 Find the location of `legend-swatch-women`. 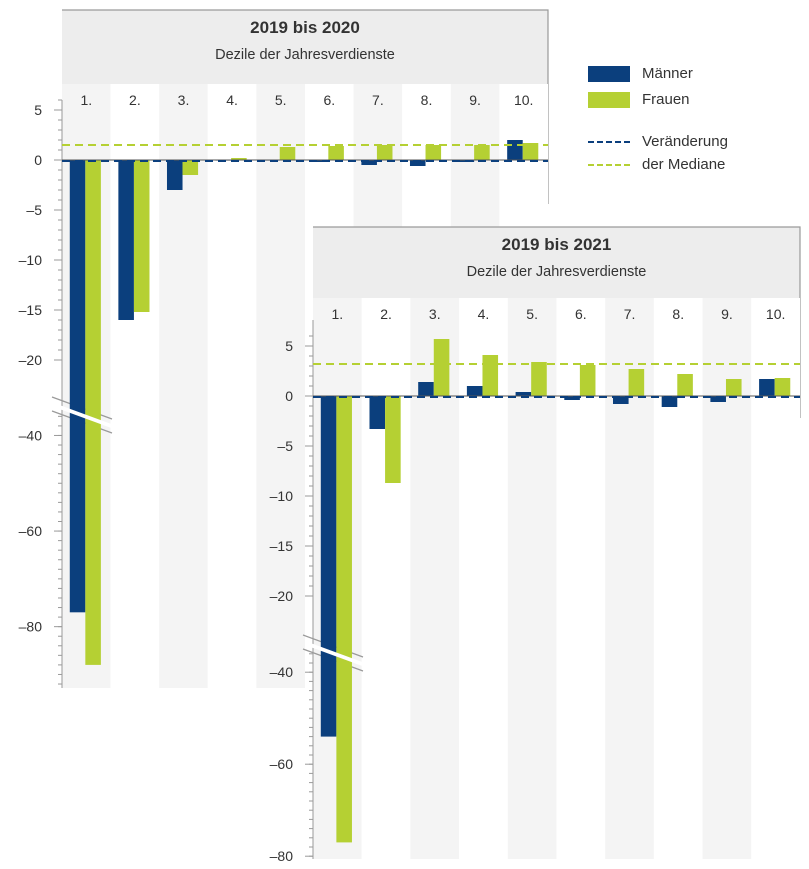

legend-swatch-women is located at coordinates (609, 100).